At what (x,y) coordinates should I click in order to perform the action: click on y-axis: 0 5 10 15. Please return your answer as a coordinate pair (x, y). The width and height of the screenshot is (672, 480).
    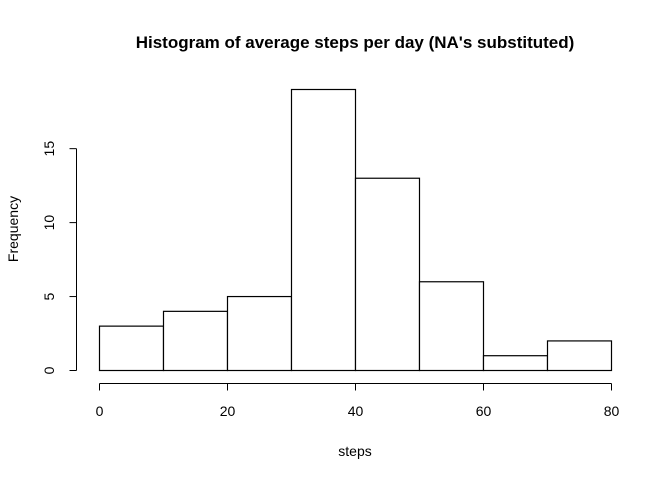
    Looking at the image, I should click on (59, 257).